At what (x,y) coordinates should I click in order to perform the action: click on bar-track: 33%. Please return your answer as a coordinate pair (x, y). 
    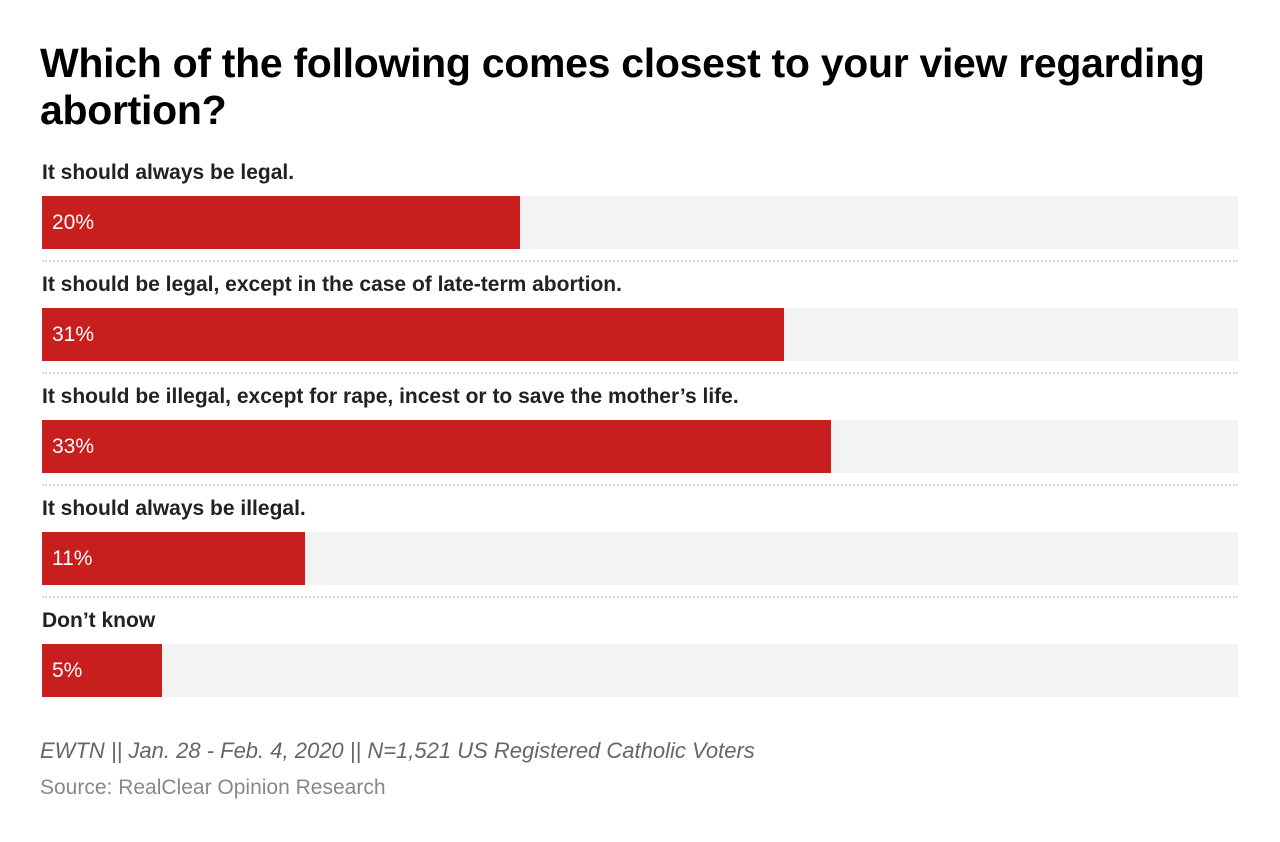
    Looking at the image, I should click on (640, 446).